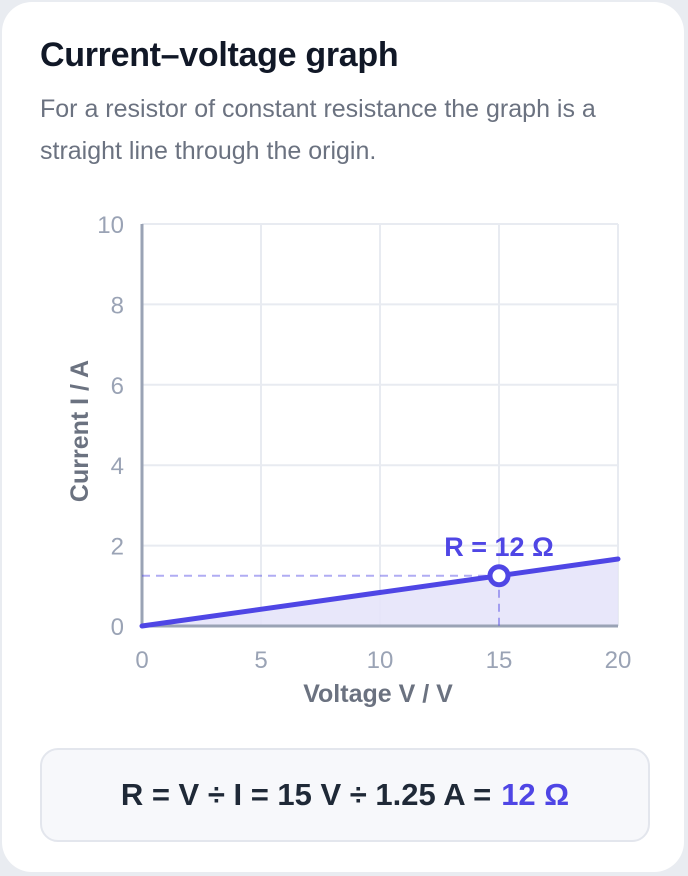  Describe the element at coordinates (141, 660) in the screenshot. I see `x-tick-label: 0` at that location.